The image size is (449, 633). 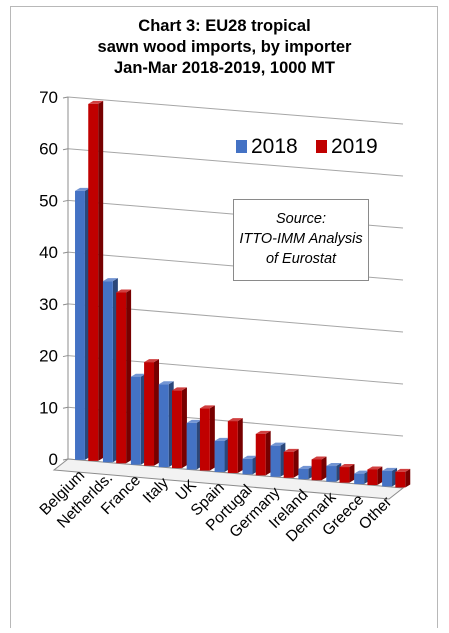 I want to click on legend: 2018 2019, so click(x=307, y=146).